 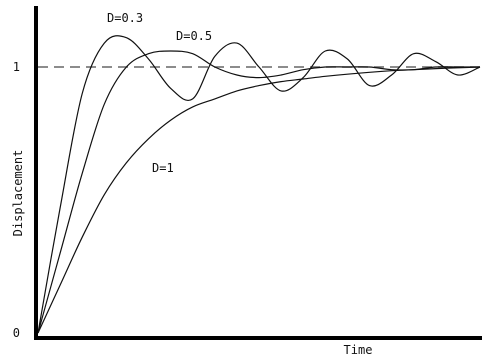 I want to click on y-tick-labels: 01, so click(x=16, y=200).